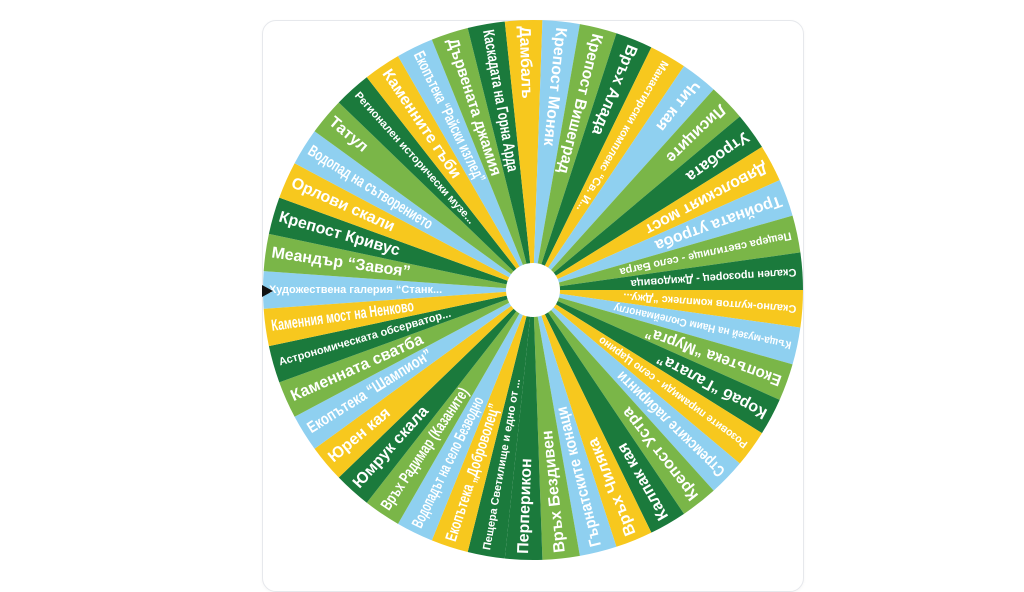  Describe the element at coordinates (533, 290) in the screenshot. I see `wheel-hub` at that location.